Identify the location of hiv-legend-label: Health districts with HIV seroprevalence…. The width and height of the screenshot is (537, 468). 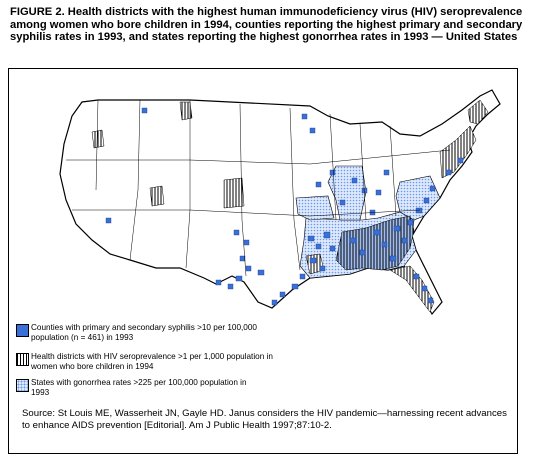
(152, 361).